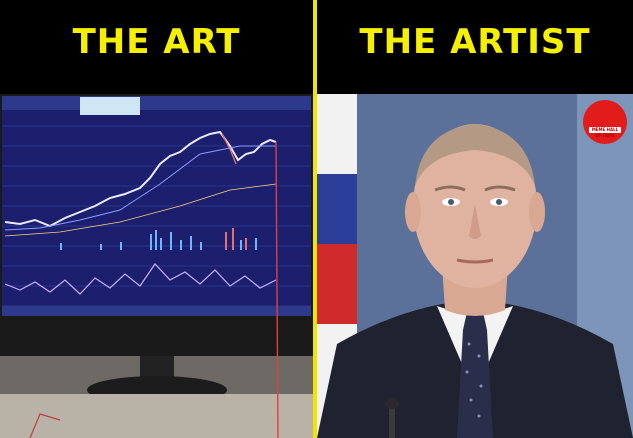 Image resolution: width=633 pixels, height=438 pixels. What do you see at coordinates (475, 47) in the screenshot?
I see `right-caption: THE ARTIST` at bounding box center [475, 47].